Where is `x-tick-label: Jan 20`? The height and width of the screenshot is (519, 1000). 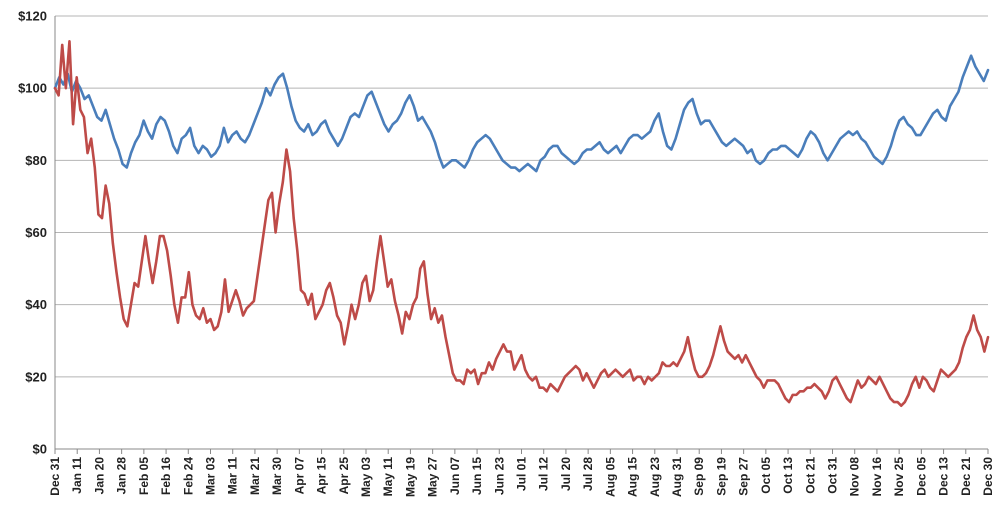 x-tick-label: Jan 20 is located at coordinates (99, 476).